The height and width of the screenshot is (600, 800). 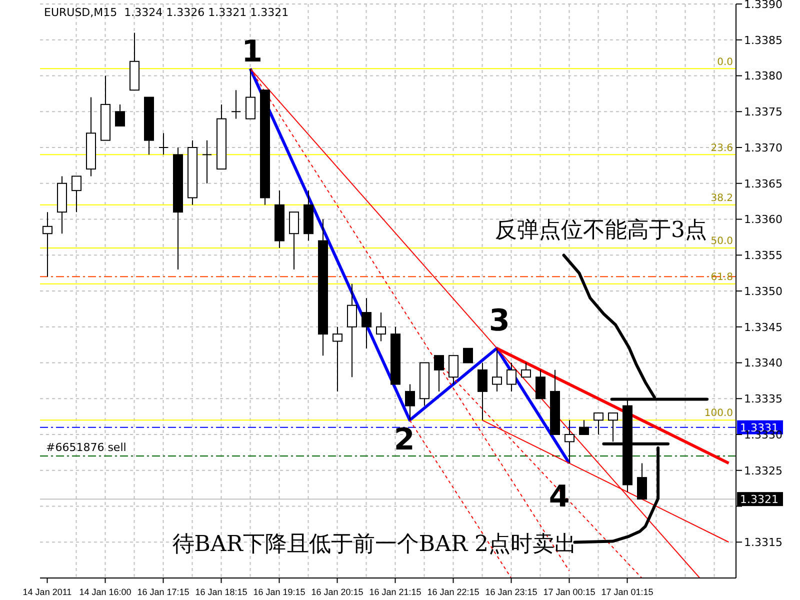 I want to click on y-tick-label: 1.3335, so click(x=763, y=399).